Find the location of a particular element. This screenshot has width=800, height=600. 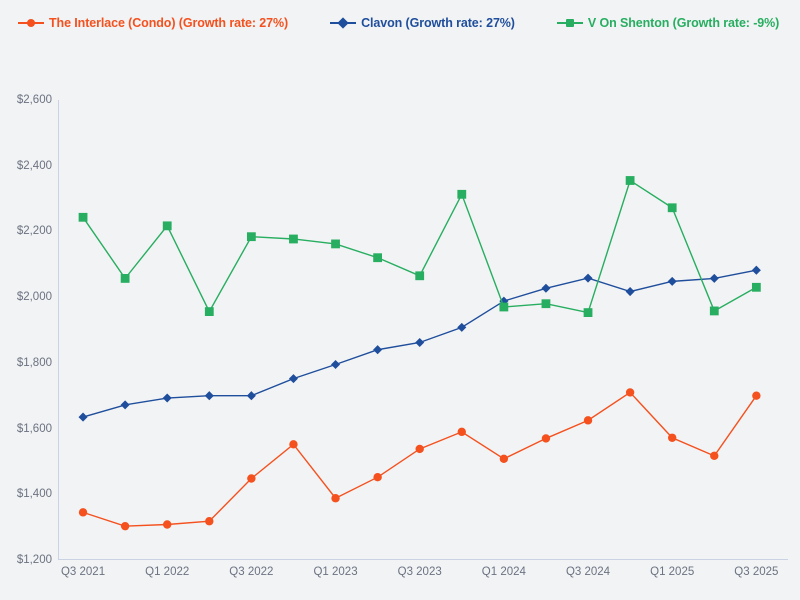

legend-item-v-on-shenton: V On Shenton (Growth rate: -9%) is located at coordinates (668, 23).